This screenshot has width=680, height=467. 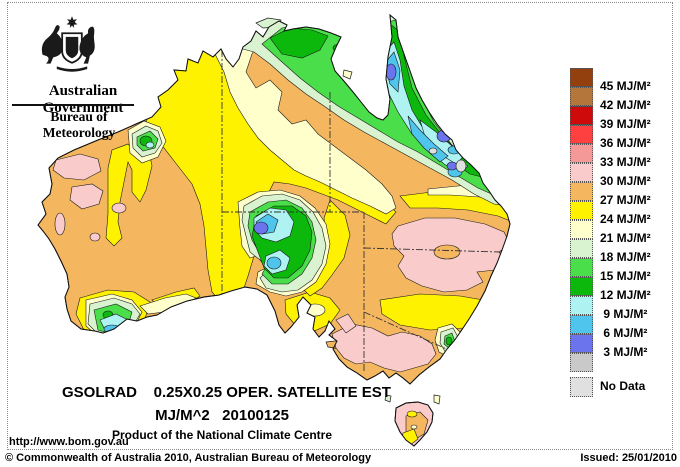 I want to click on legend-label-6: 6 MJ/M², so click(x=624, y=333).